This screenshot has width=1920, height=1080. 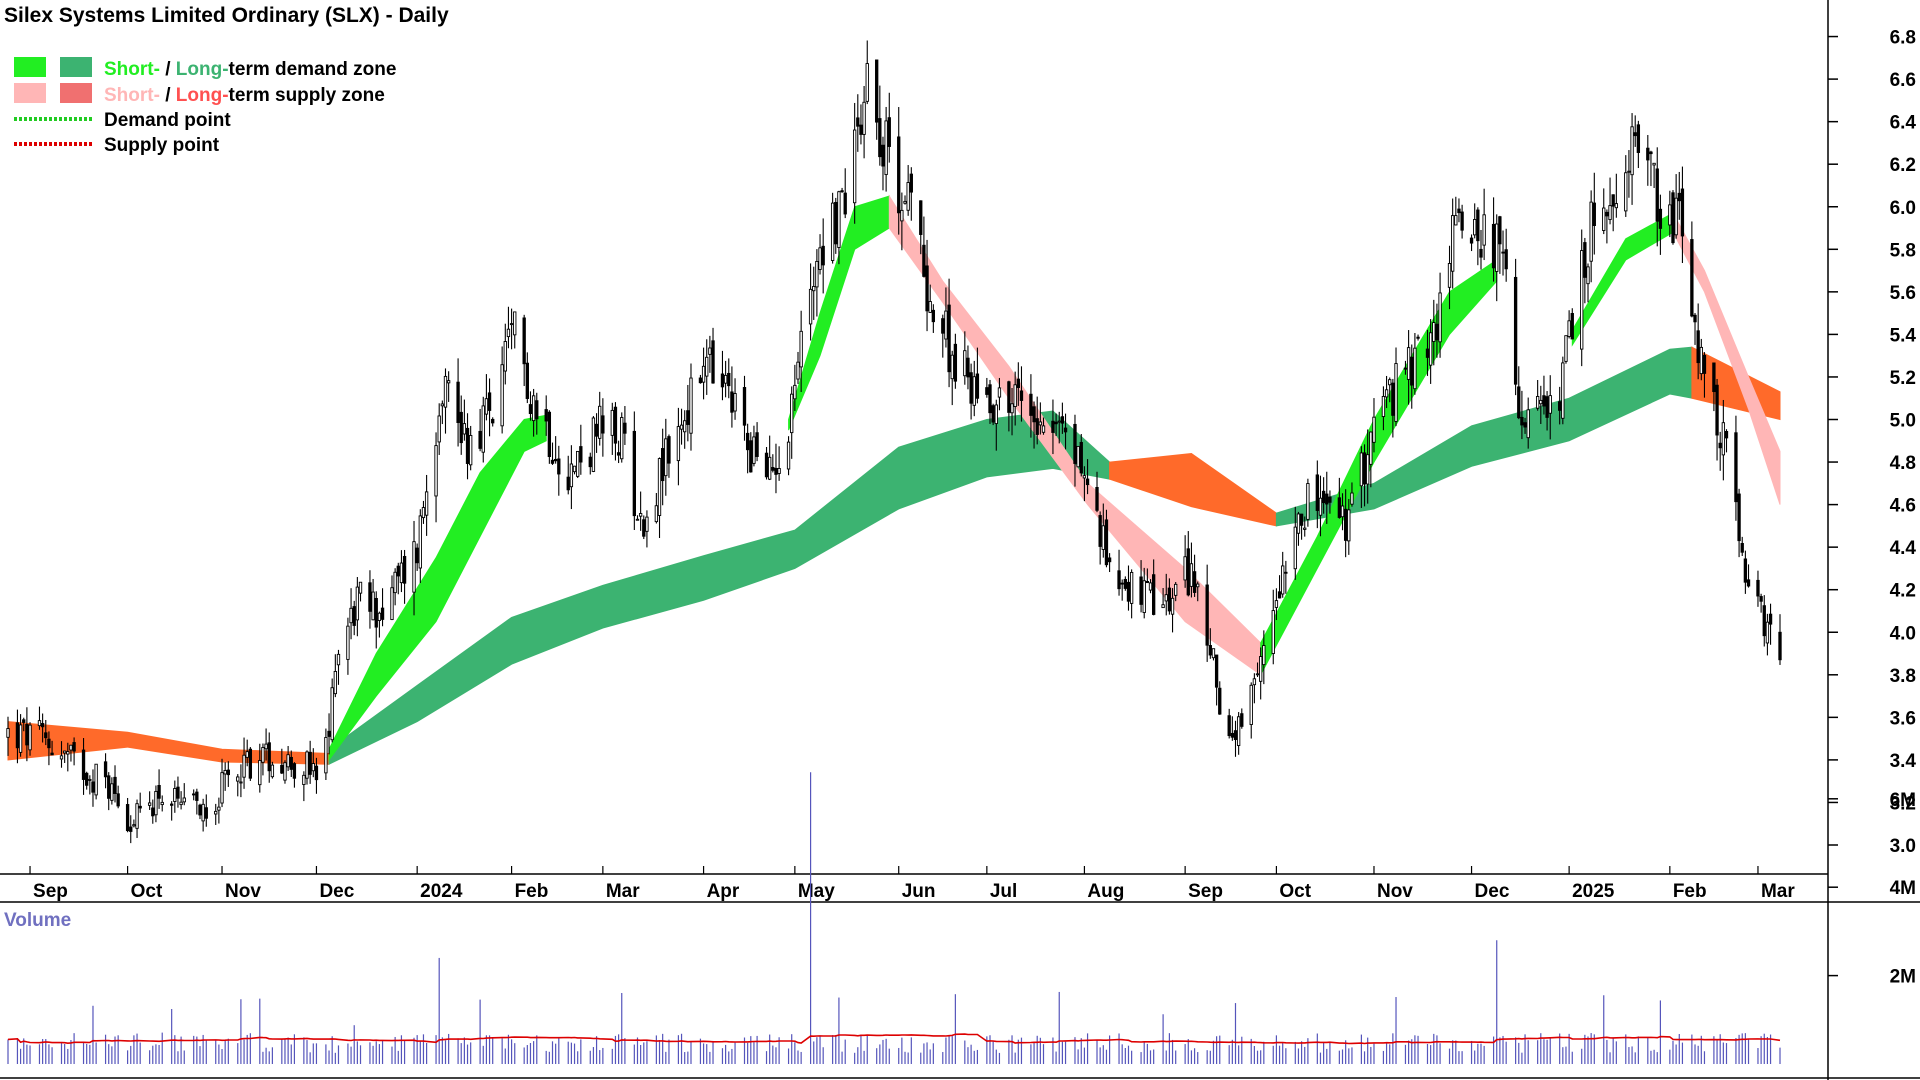 What do you see at coordinates (723, 891) in the screenshot?
I see `x-tick-label: Apr` at bounding box center [723, 891].